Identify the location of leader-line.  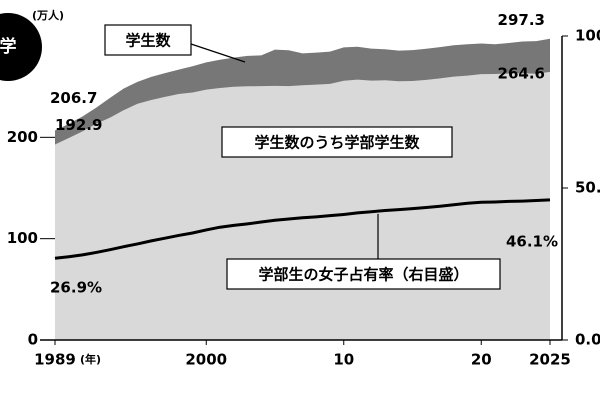
(218, 53).